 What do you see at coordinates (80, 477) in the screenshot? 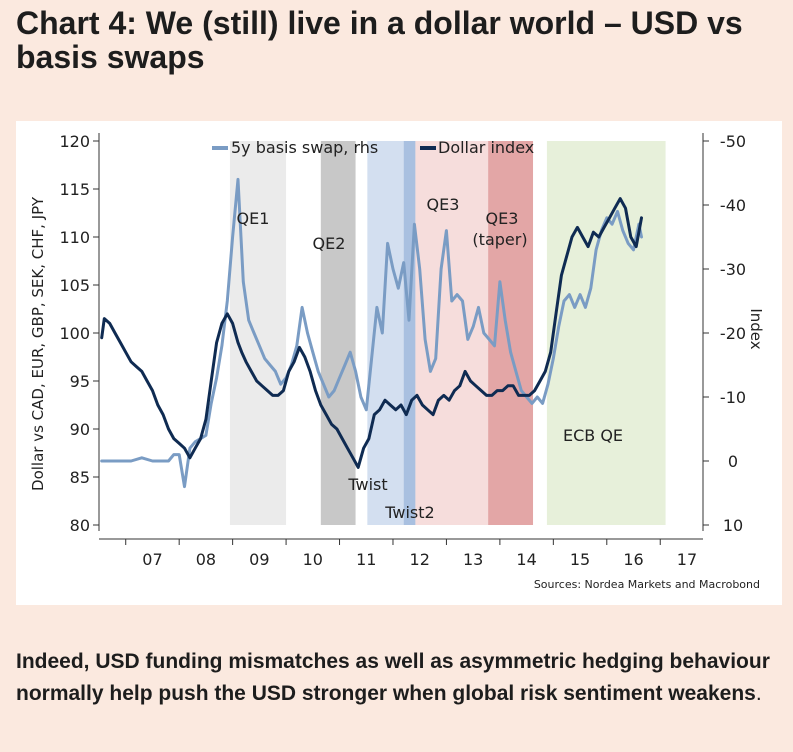
I see `left-tick-label: 85` at bounding box center [80, 477].